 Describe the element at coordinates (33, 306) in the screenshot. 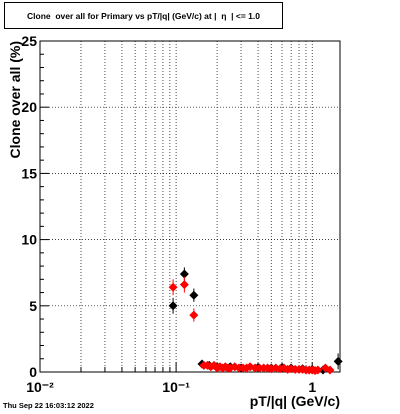

I see `y-tick-label: 5` at that location.